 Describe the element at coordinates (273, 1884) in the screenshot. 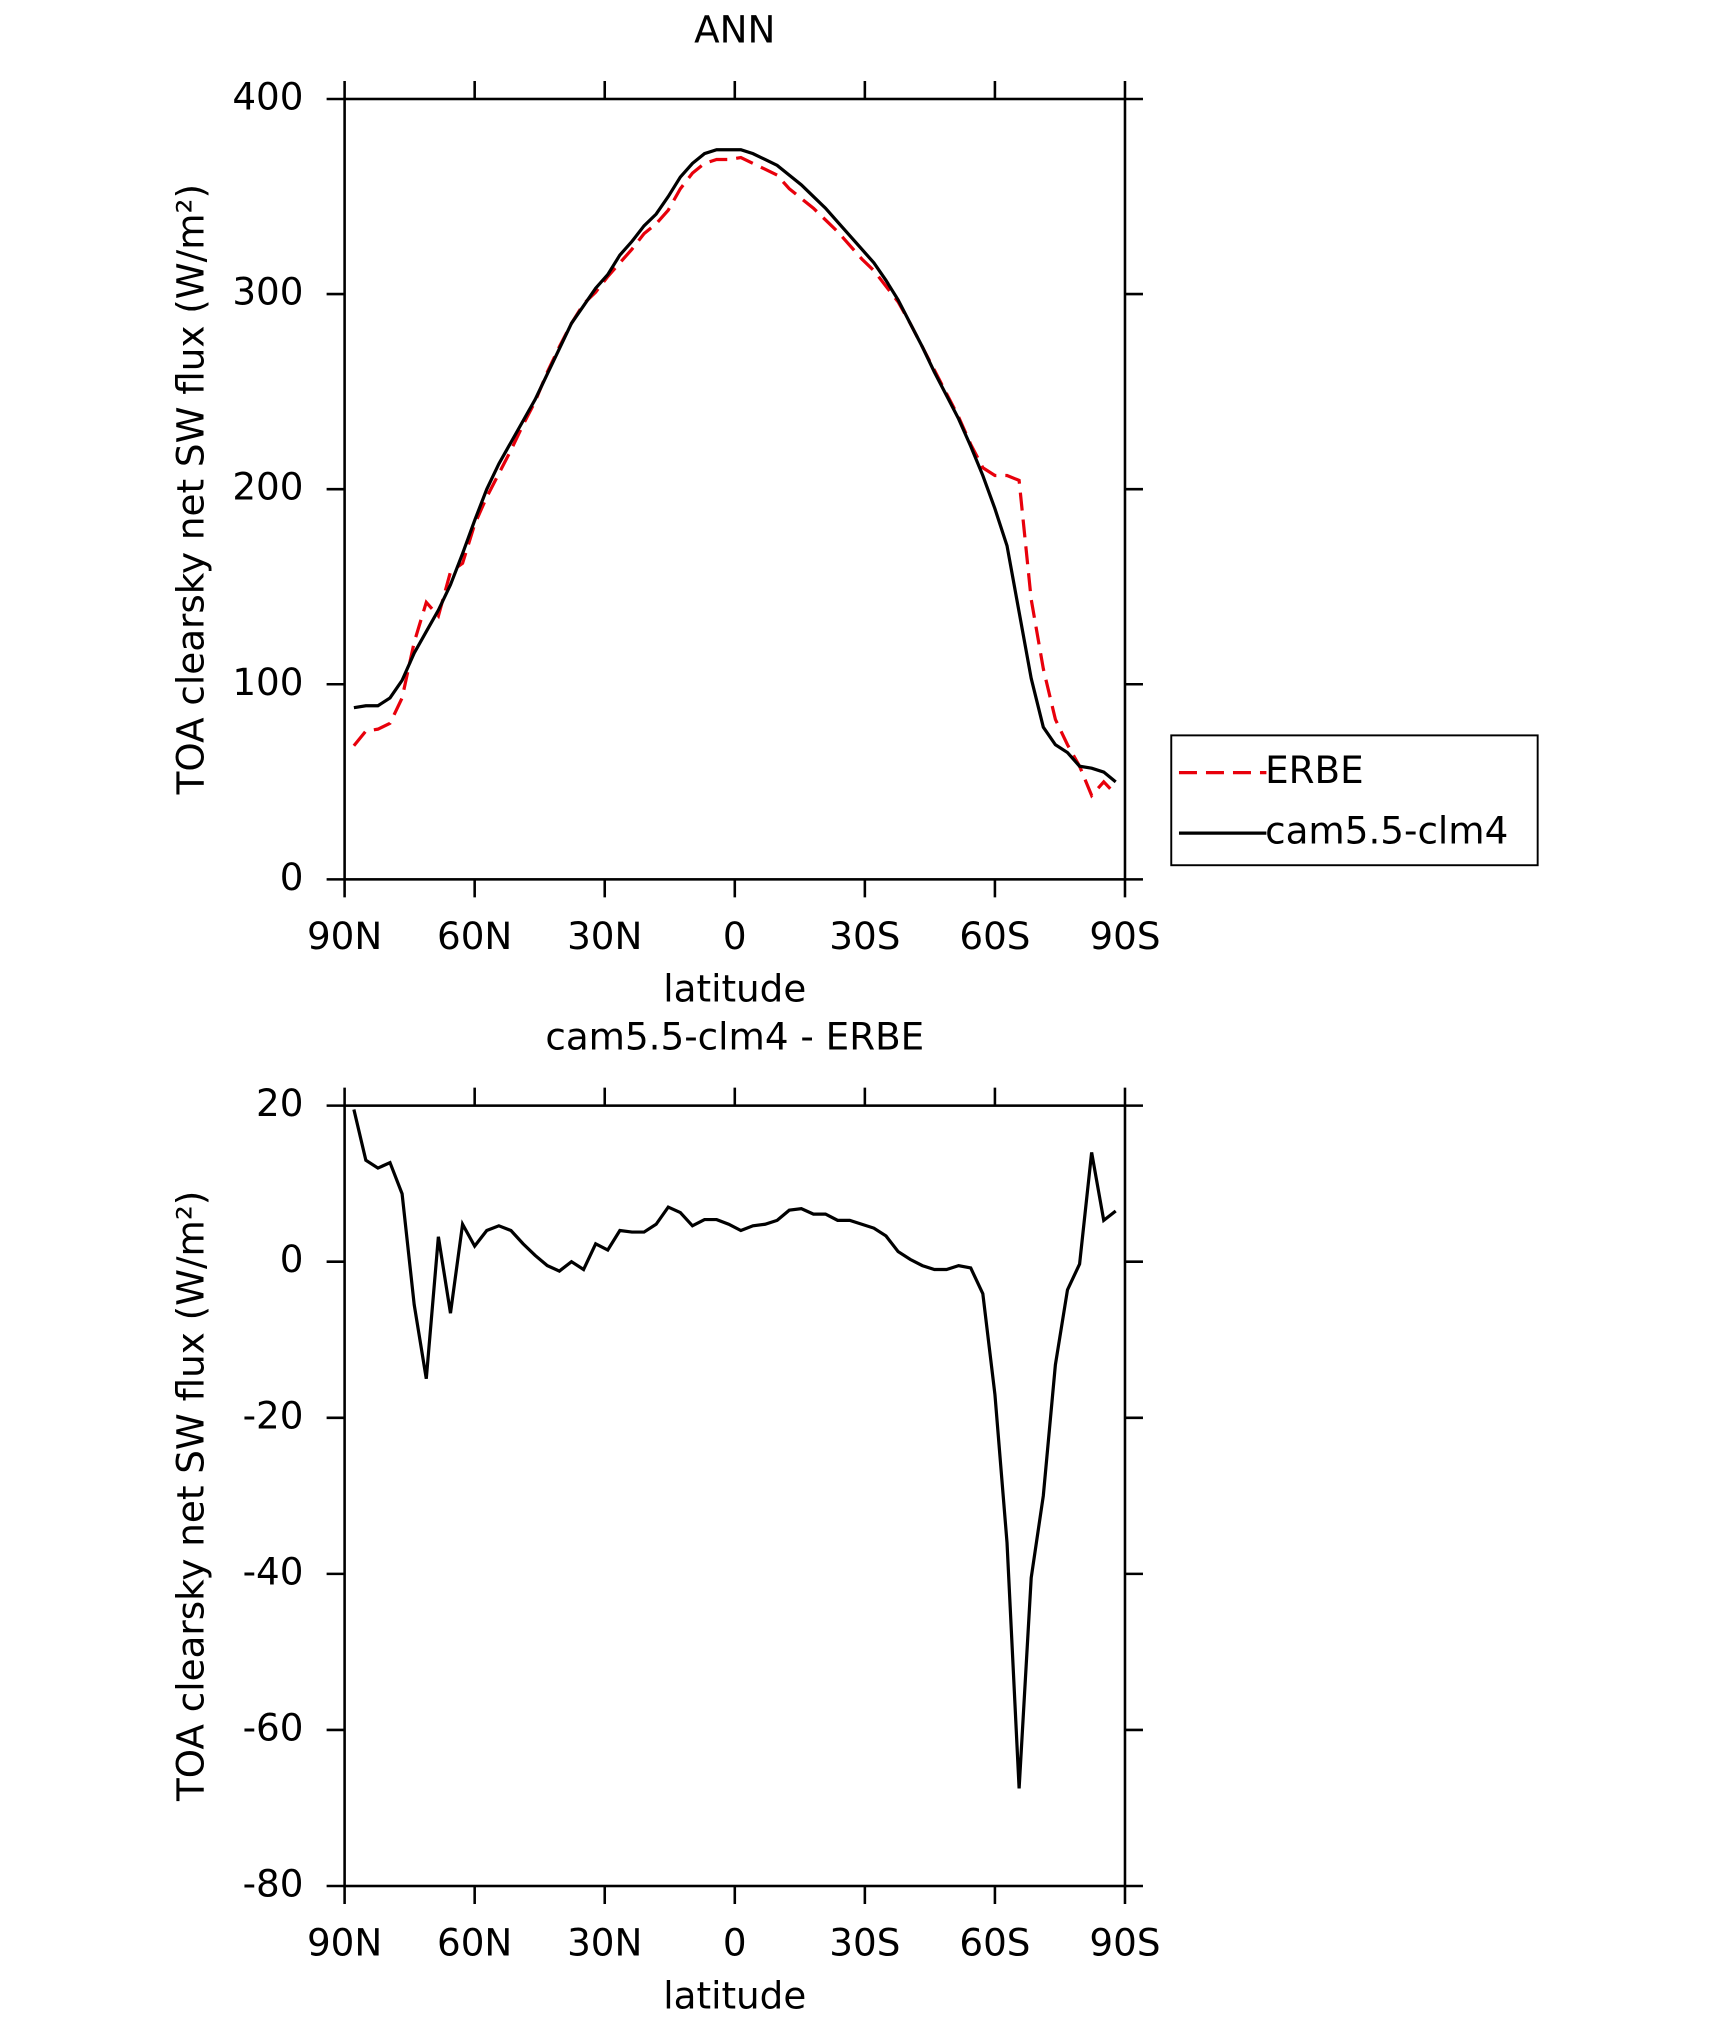

I see `y-tick-label: -80` at that location.